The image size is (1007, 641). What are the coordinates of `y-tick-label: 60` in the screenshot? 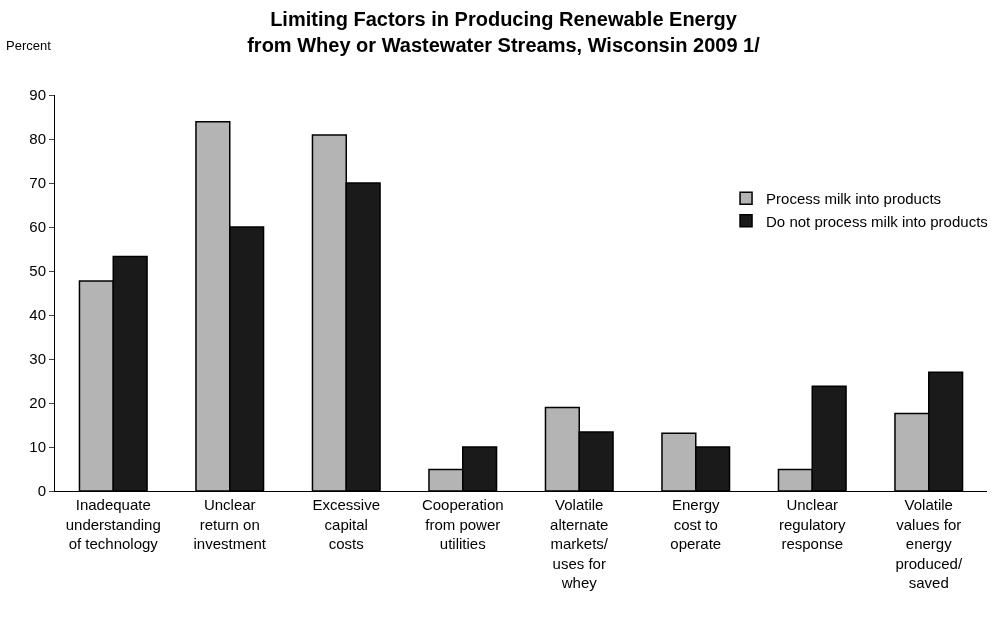 It's located at (37, 227).